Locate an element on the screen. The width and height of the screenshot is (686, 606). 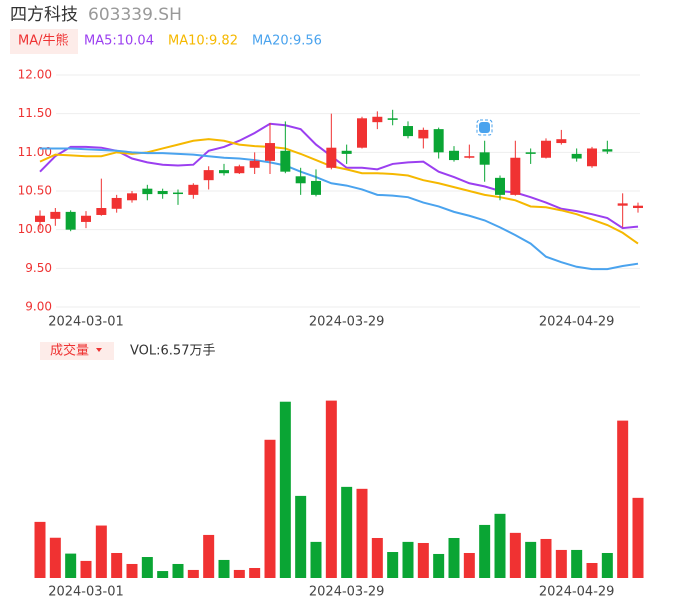
y-tick-label: 11.00 is located at coordinates (35, 152).